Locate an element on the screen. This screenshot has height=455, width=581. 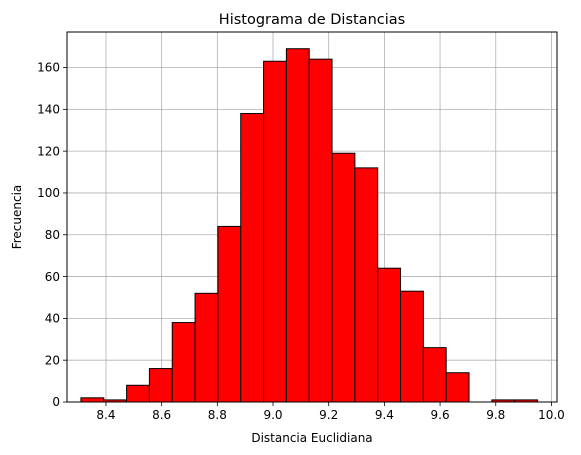
x-axis-ticks: 8.4 8.6 8.8 9.0 9.2 9.4 9.6 9.8 10.0 is located at coordinates (330, 412).